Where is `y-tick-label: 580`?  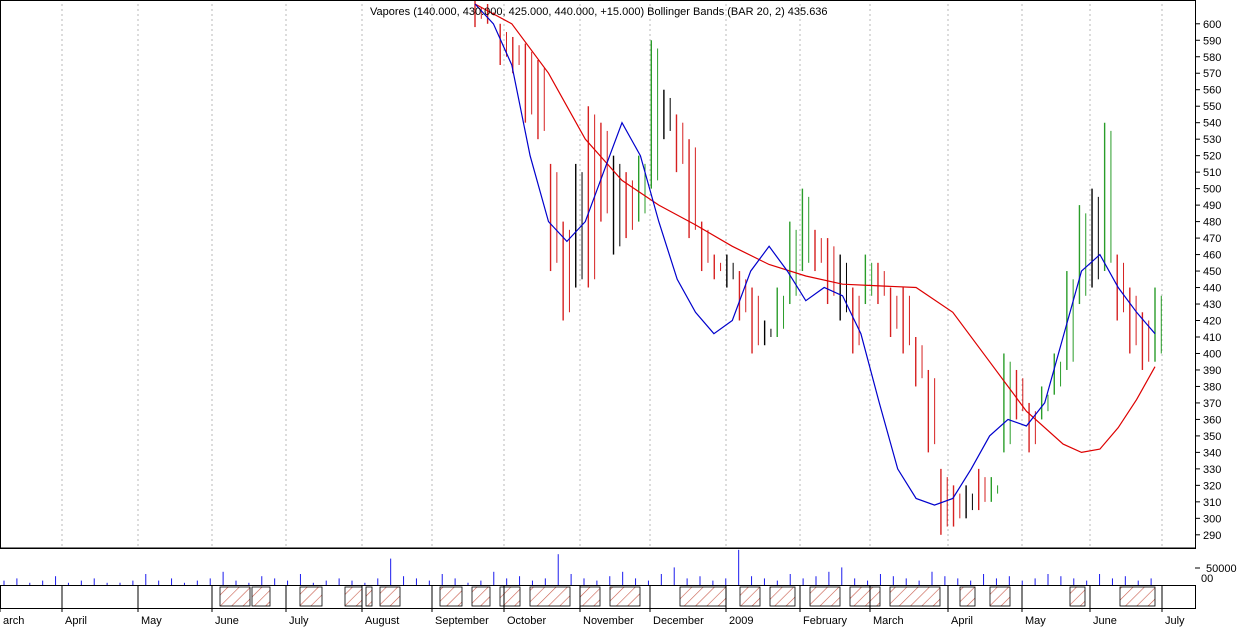 y-tick-label: 580 is located at coordinates (1212, 58).